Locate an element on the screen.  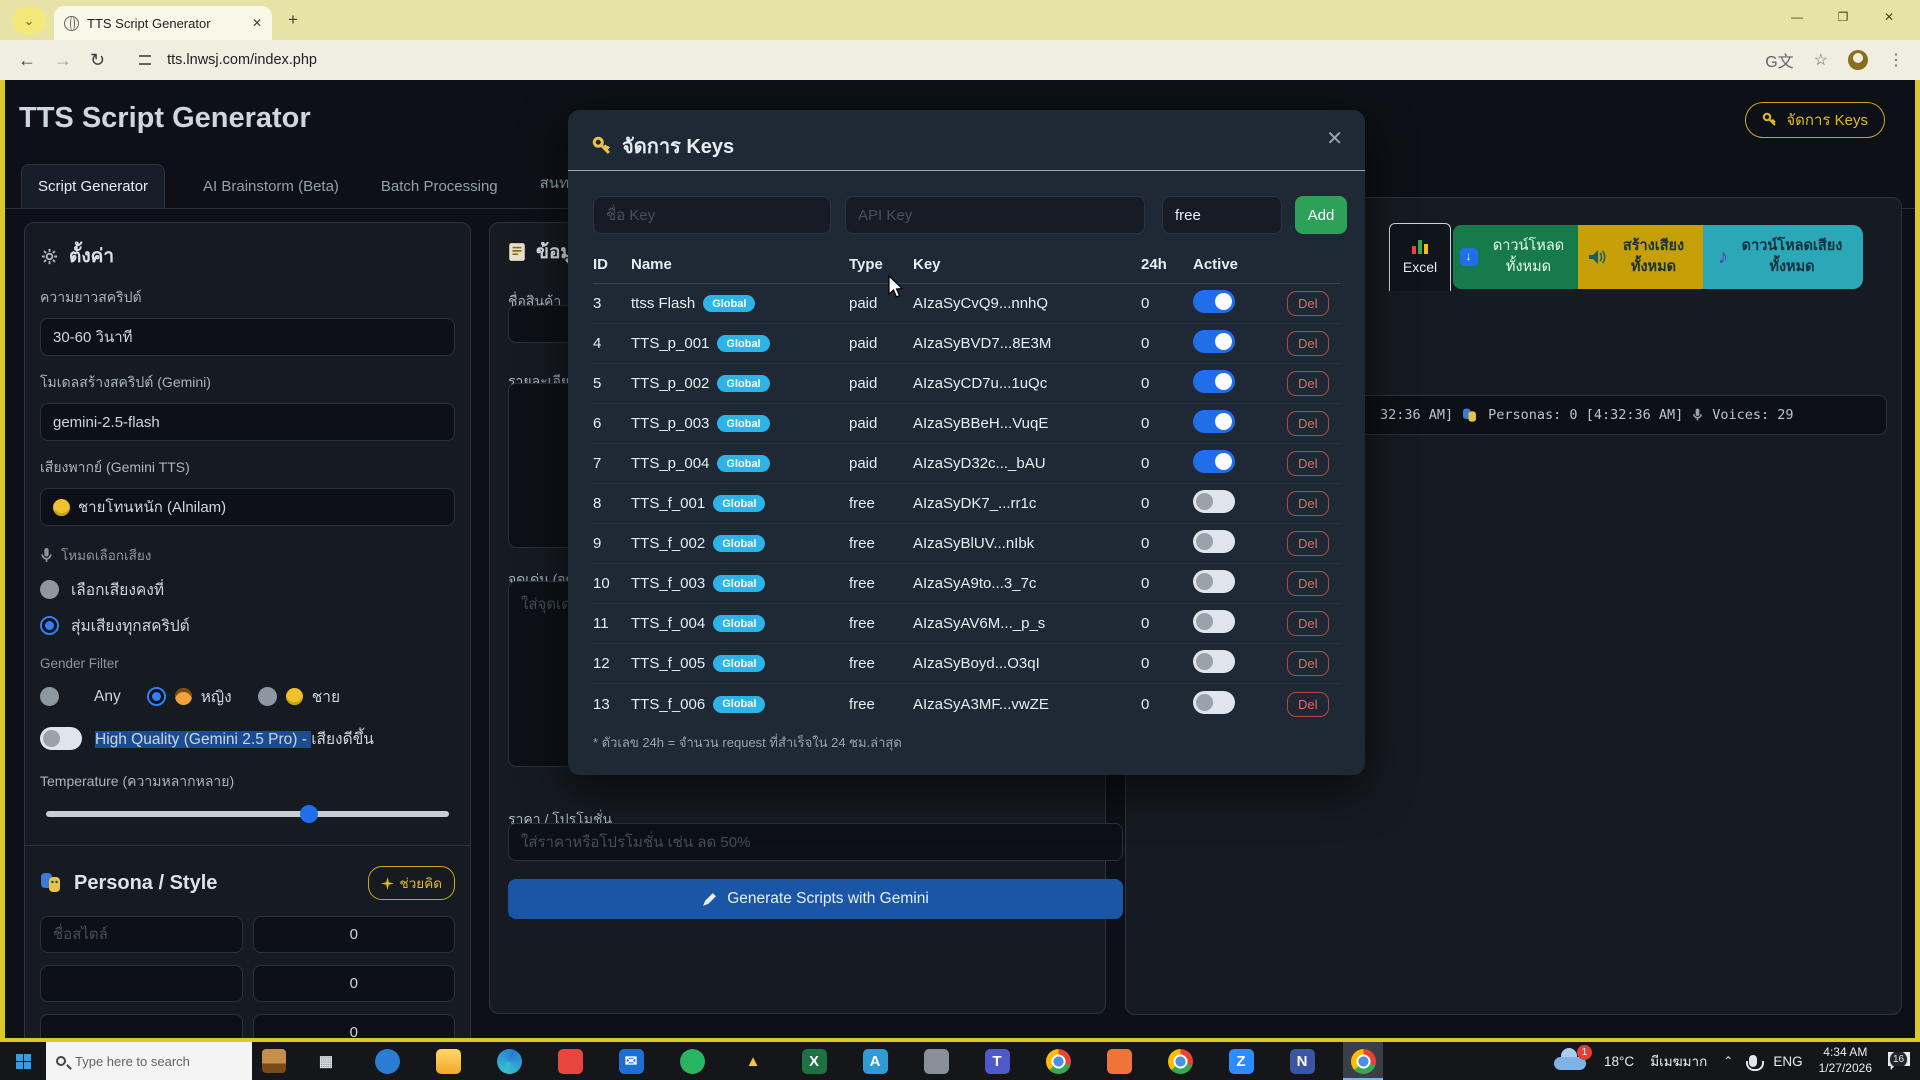
taskbar-app-button: ✉ is located at coordinates (631, 1061).